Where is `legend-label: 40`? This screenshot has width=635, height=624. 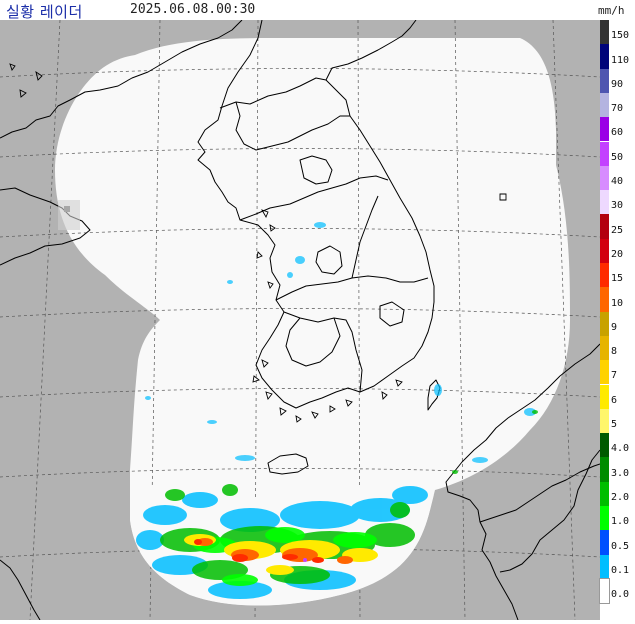 legend-label: 40 is located at coordinates (617, 182).